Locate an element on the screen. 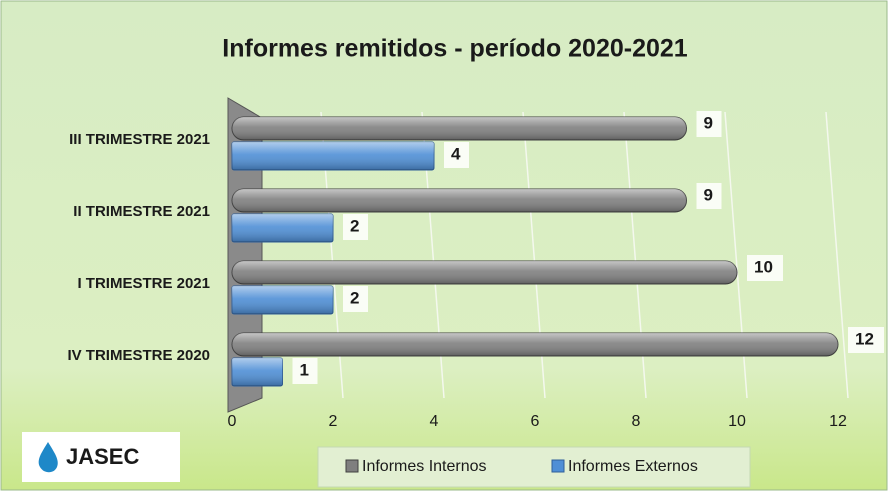  x-tick-label: 0 is located at coordinates (232, 421).